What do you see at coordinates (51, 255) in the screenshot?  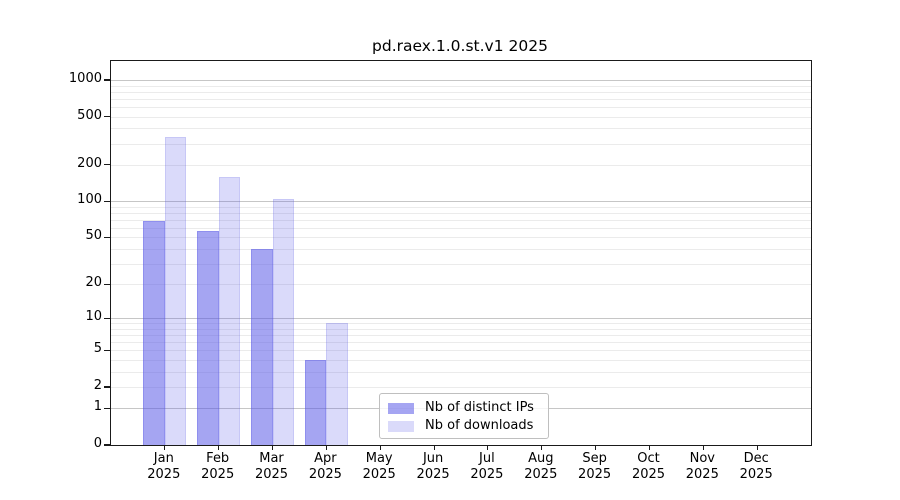 I see `y-axis-tick-labels: 0 1 2 5 10 20 50 100 200 500 1000` at bounding box center [51, 255].